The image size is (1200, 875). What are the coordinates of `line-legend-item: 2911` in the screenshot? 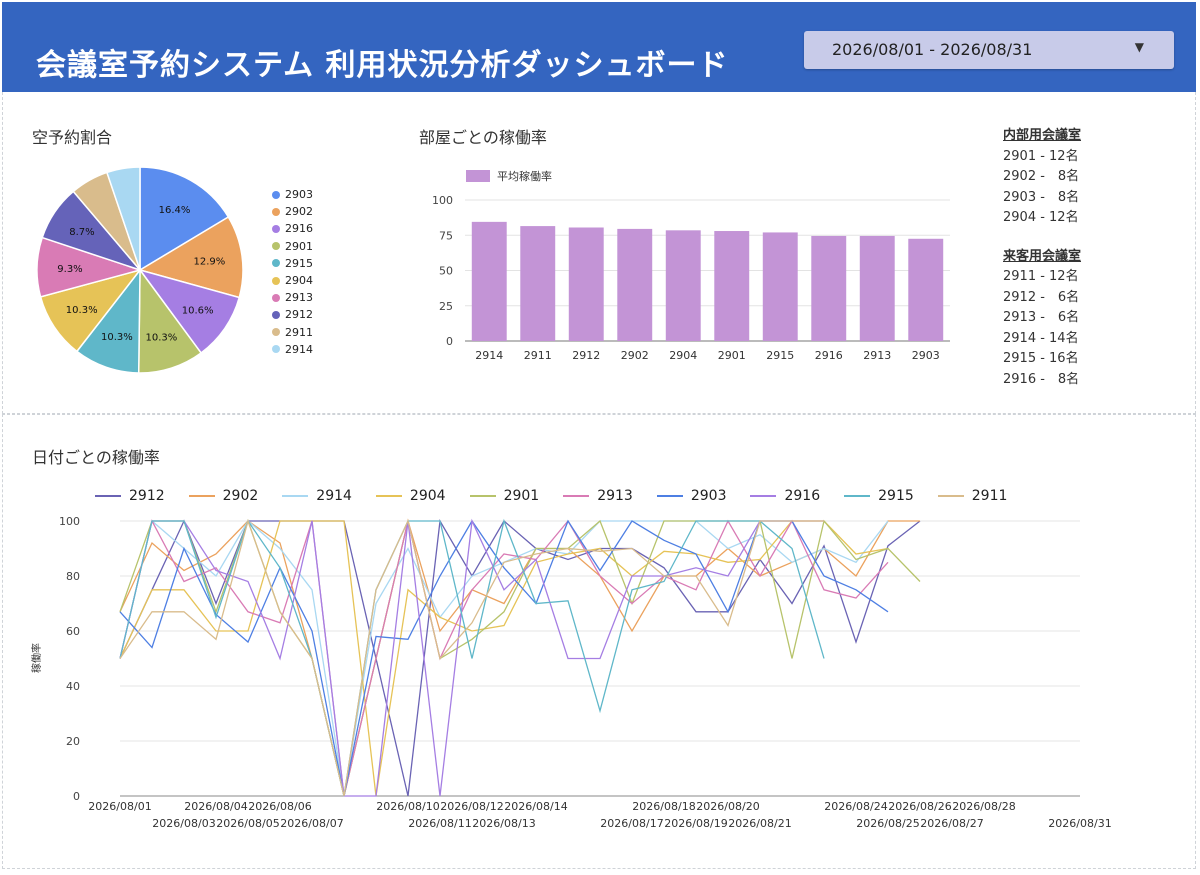 It's located at (972, 496).